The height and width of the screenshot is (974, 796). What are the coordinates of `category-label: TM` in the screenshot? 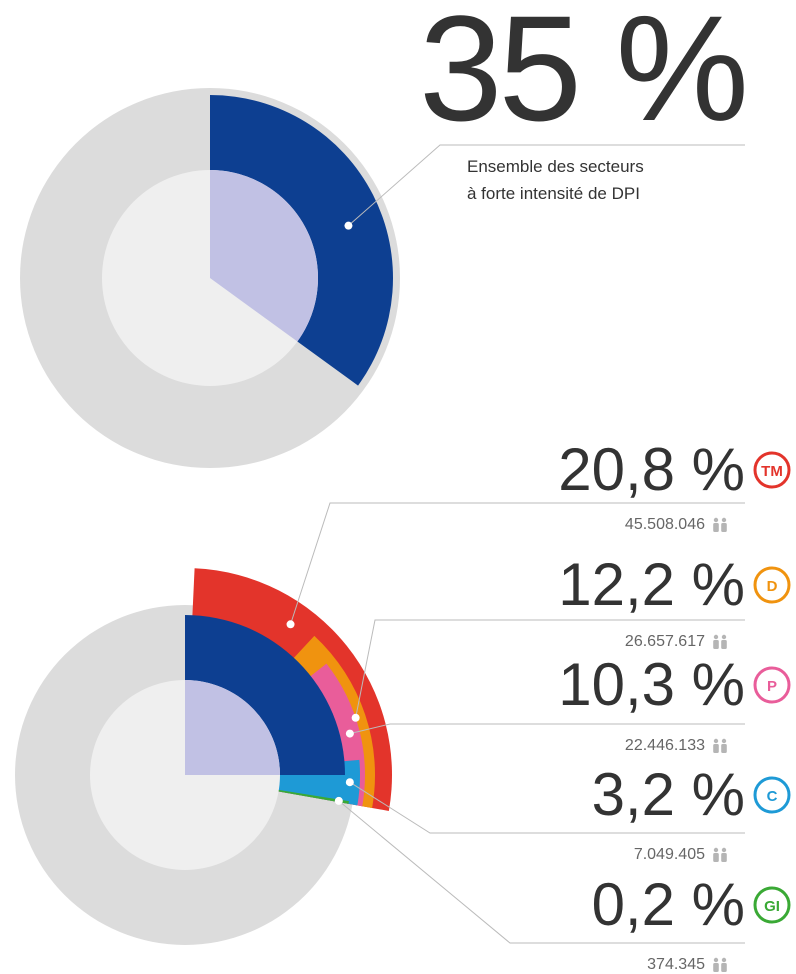 It's located at (772, 471).